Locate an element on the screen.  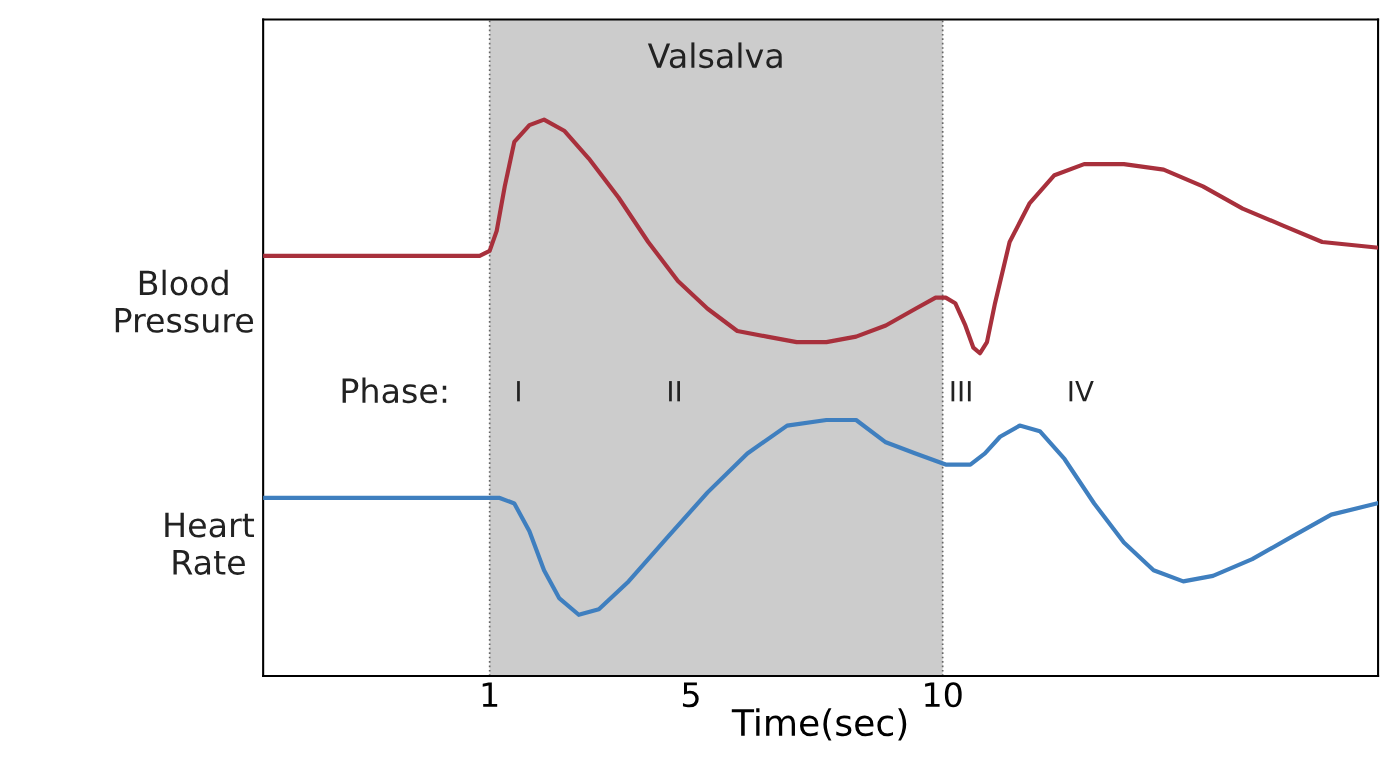
x-axis-title: Time(sec) is located at coordinates (819, 724).